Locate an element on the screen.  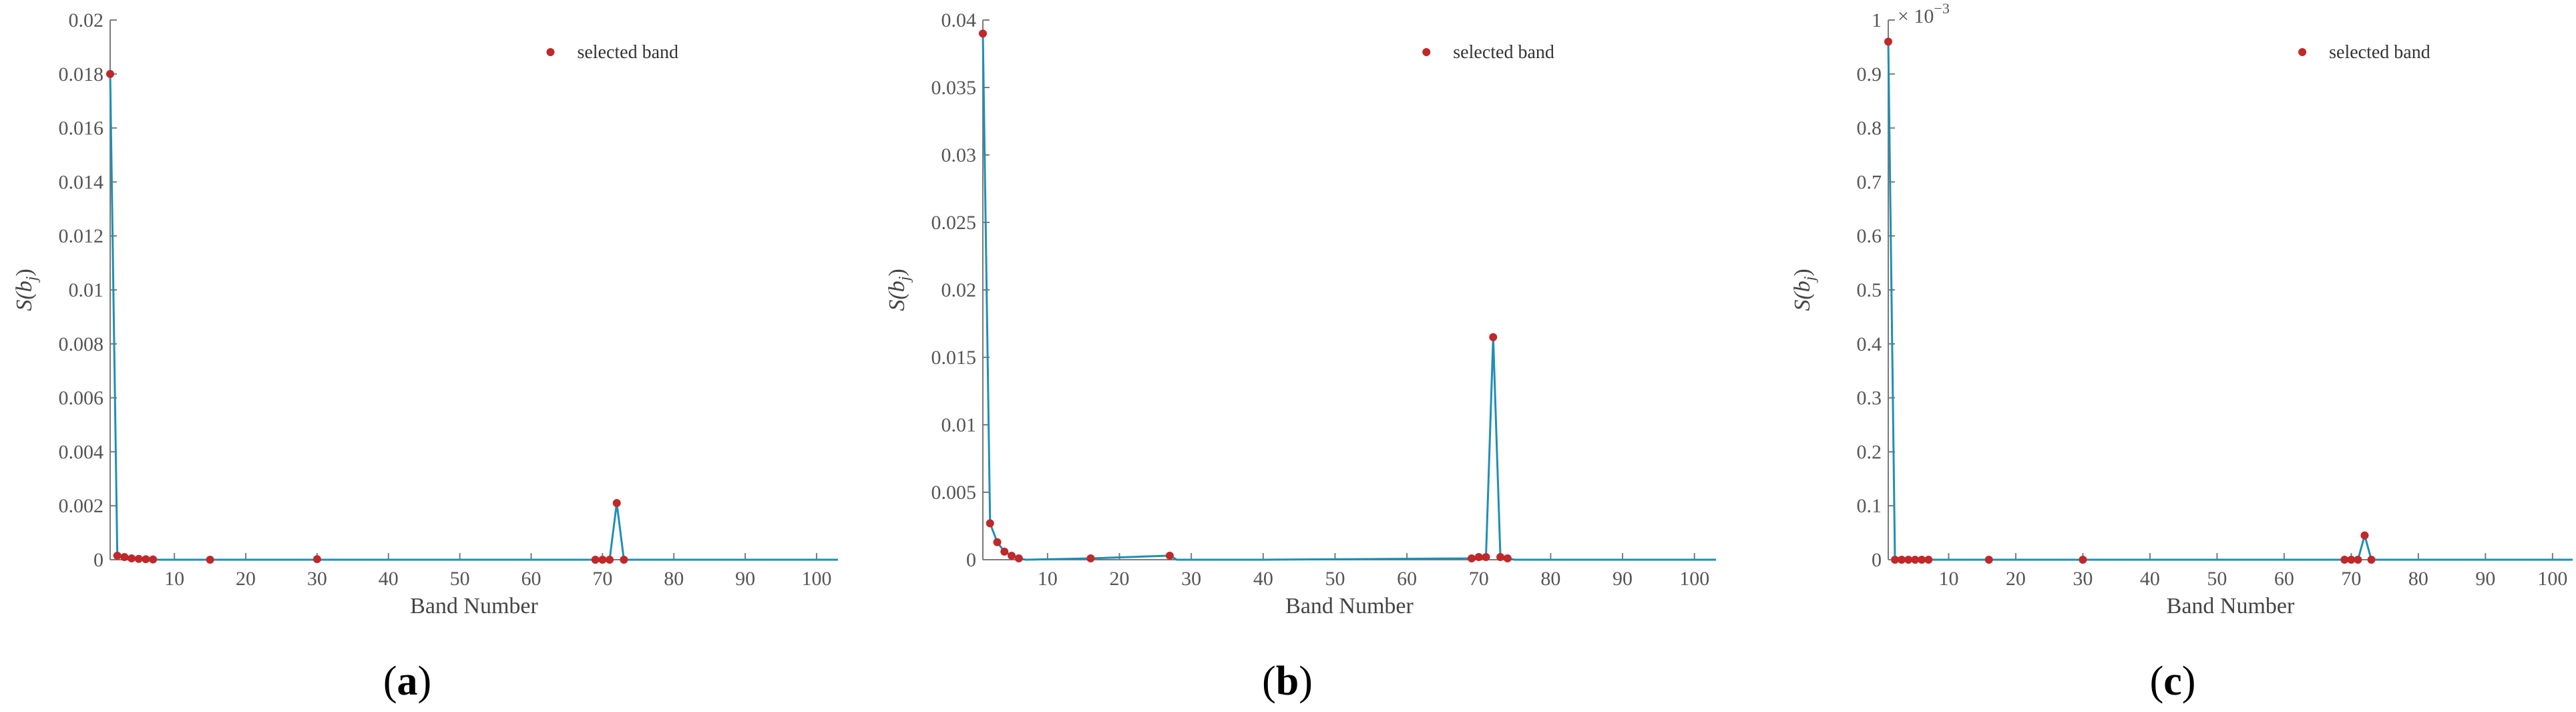
y-tick-label: 0.9 is located at coordinates (1869, 74).